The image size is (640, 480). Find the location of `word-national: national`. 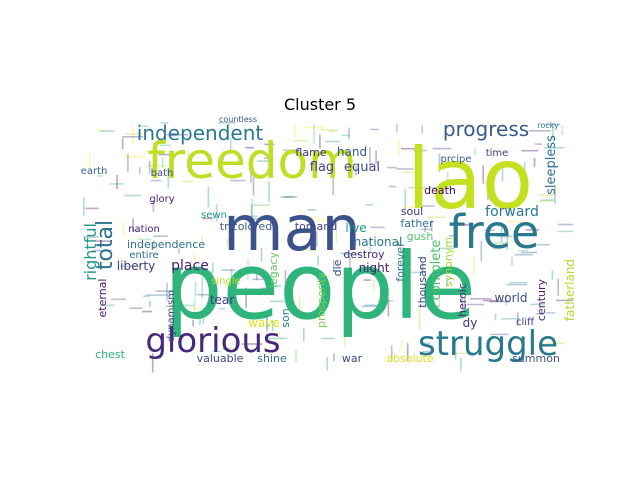

word-national: national is located at coordinates (378, 242).